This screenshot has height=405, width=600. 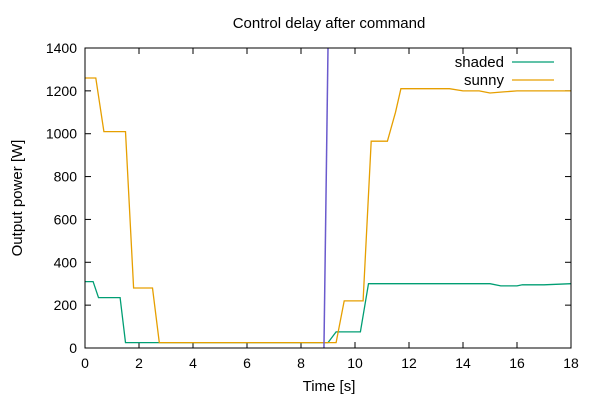 What do you see at coordinates (66, 305) in the screenshot?
I see `y-tick-label: 200` at bounding box center [66, 305].